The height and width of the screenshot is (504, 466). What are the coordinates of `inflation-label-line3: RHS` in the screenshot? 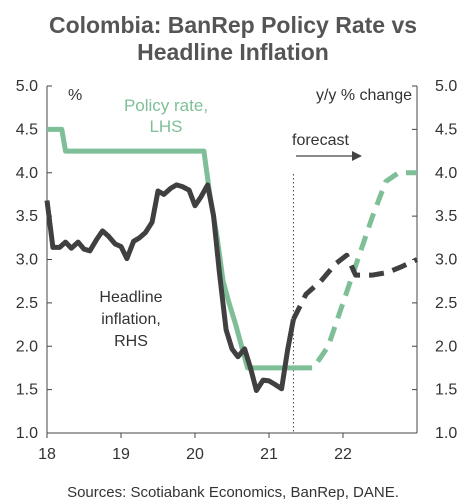 It's located at (131, 341).